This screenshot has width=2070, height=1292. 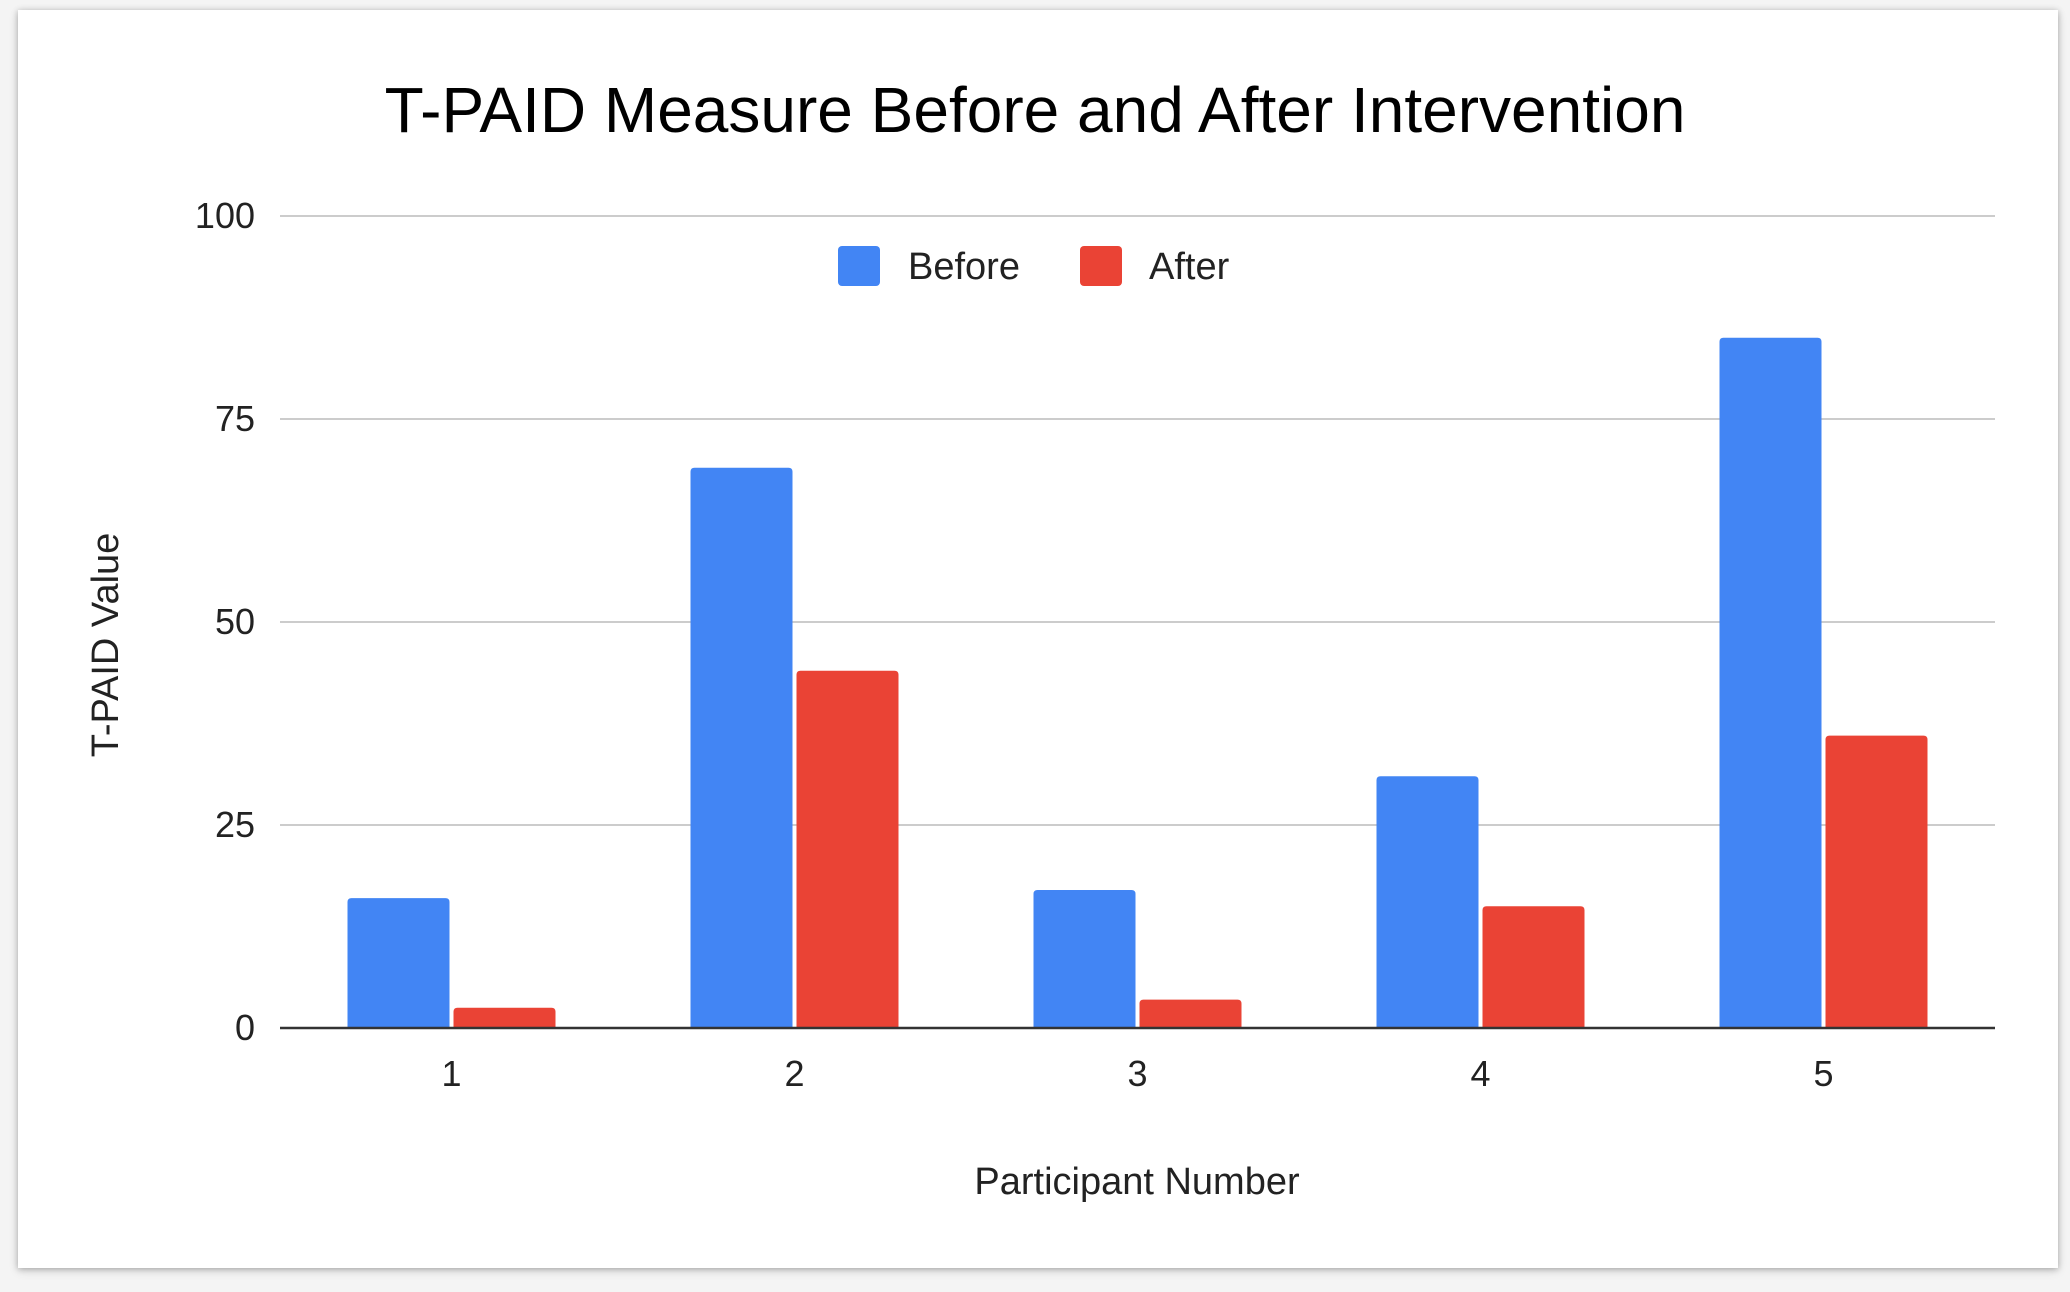 What do you see at coordinates (235, 418) in the screenshot?
I see `y-tick-label: 75` at bounding box center [235, 418].